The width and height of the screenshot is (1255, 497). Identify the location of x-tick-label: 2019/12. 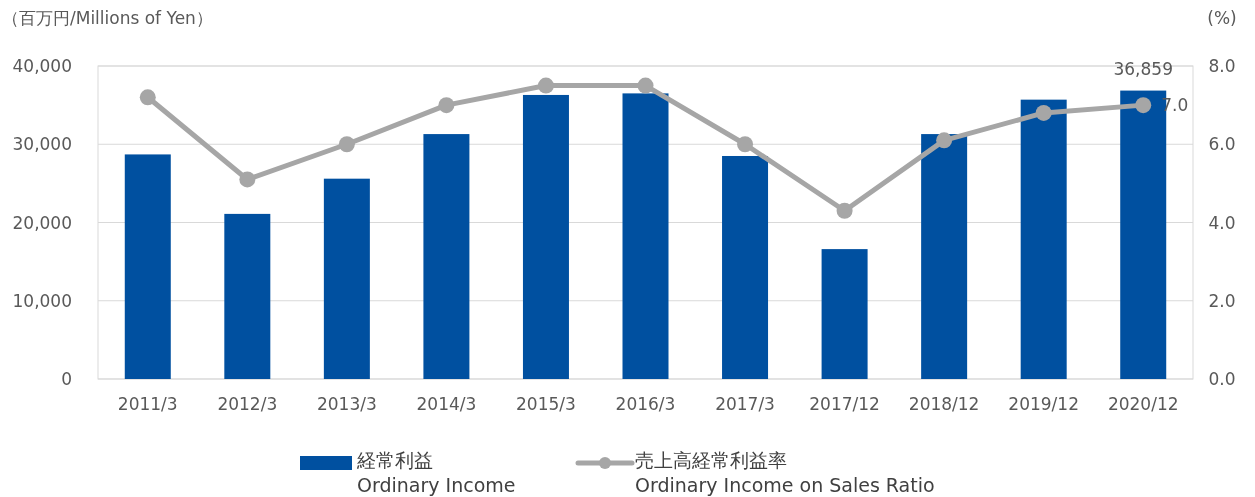
(1043, 404).